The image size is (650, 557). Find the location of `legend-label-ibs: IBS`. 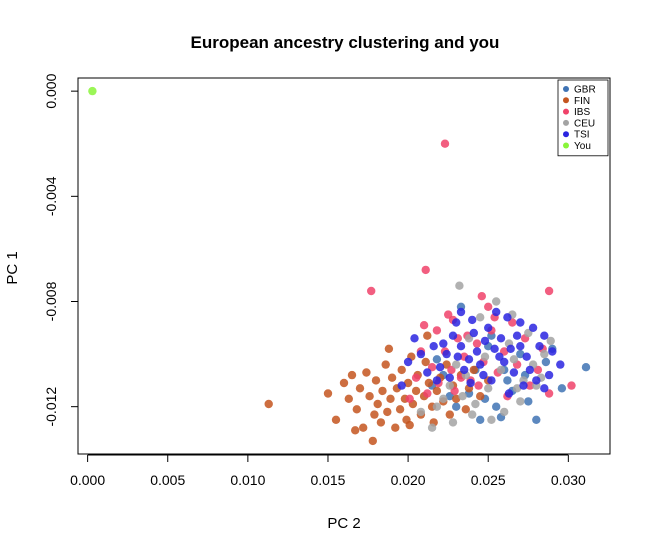

legend-label-ibs: IBS is located at coordinates (582, 112).